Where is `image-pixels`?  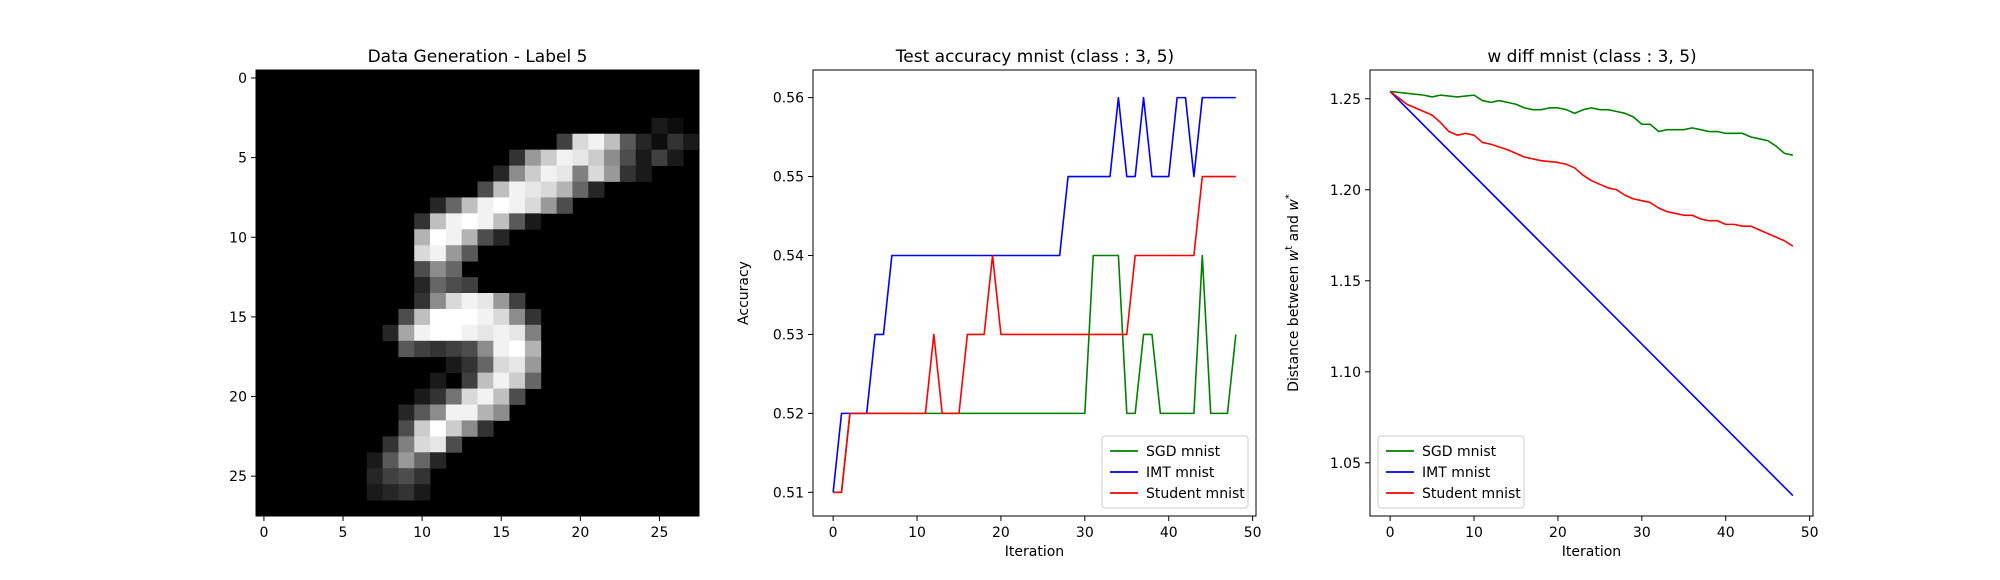 image-pixels is located at coordinates (533, 309).